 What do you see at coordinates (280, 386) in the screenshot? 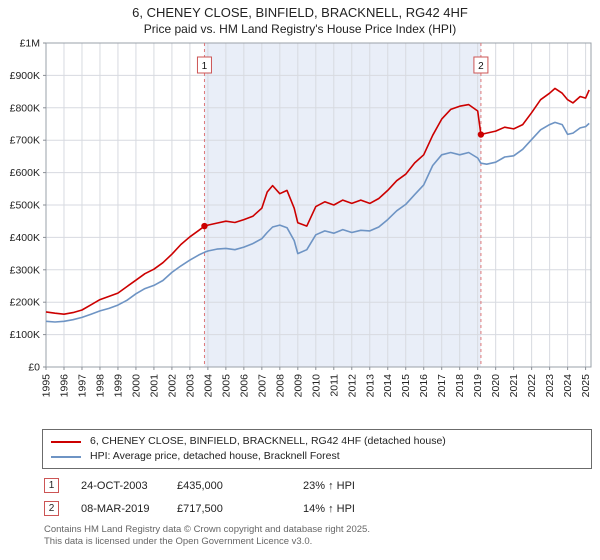
I see `svg-text: 2008` at bounding box center [280, 386].